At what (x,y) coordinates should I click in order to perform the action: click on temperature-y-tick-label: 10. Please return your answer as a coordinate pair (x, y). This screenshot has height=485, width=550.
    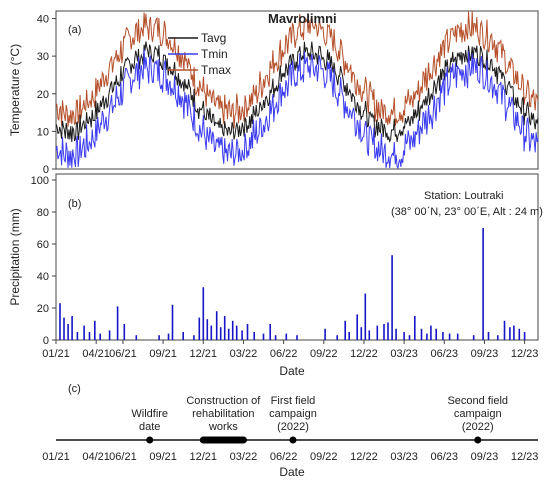
    Looking at the image, I should click on (43, 132).